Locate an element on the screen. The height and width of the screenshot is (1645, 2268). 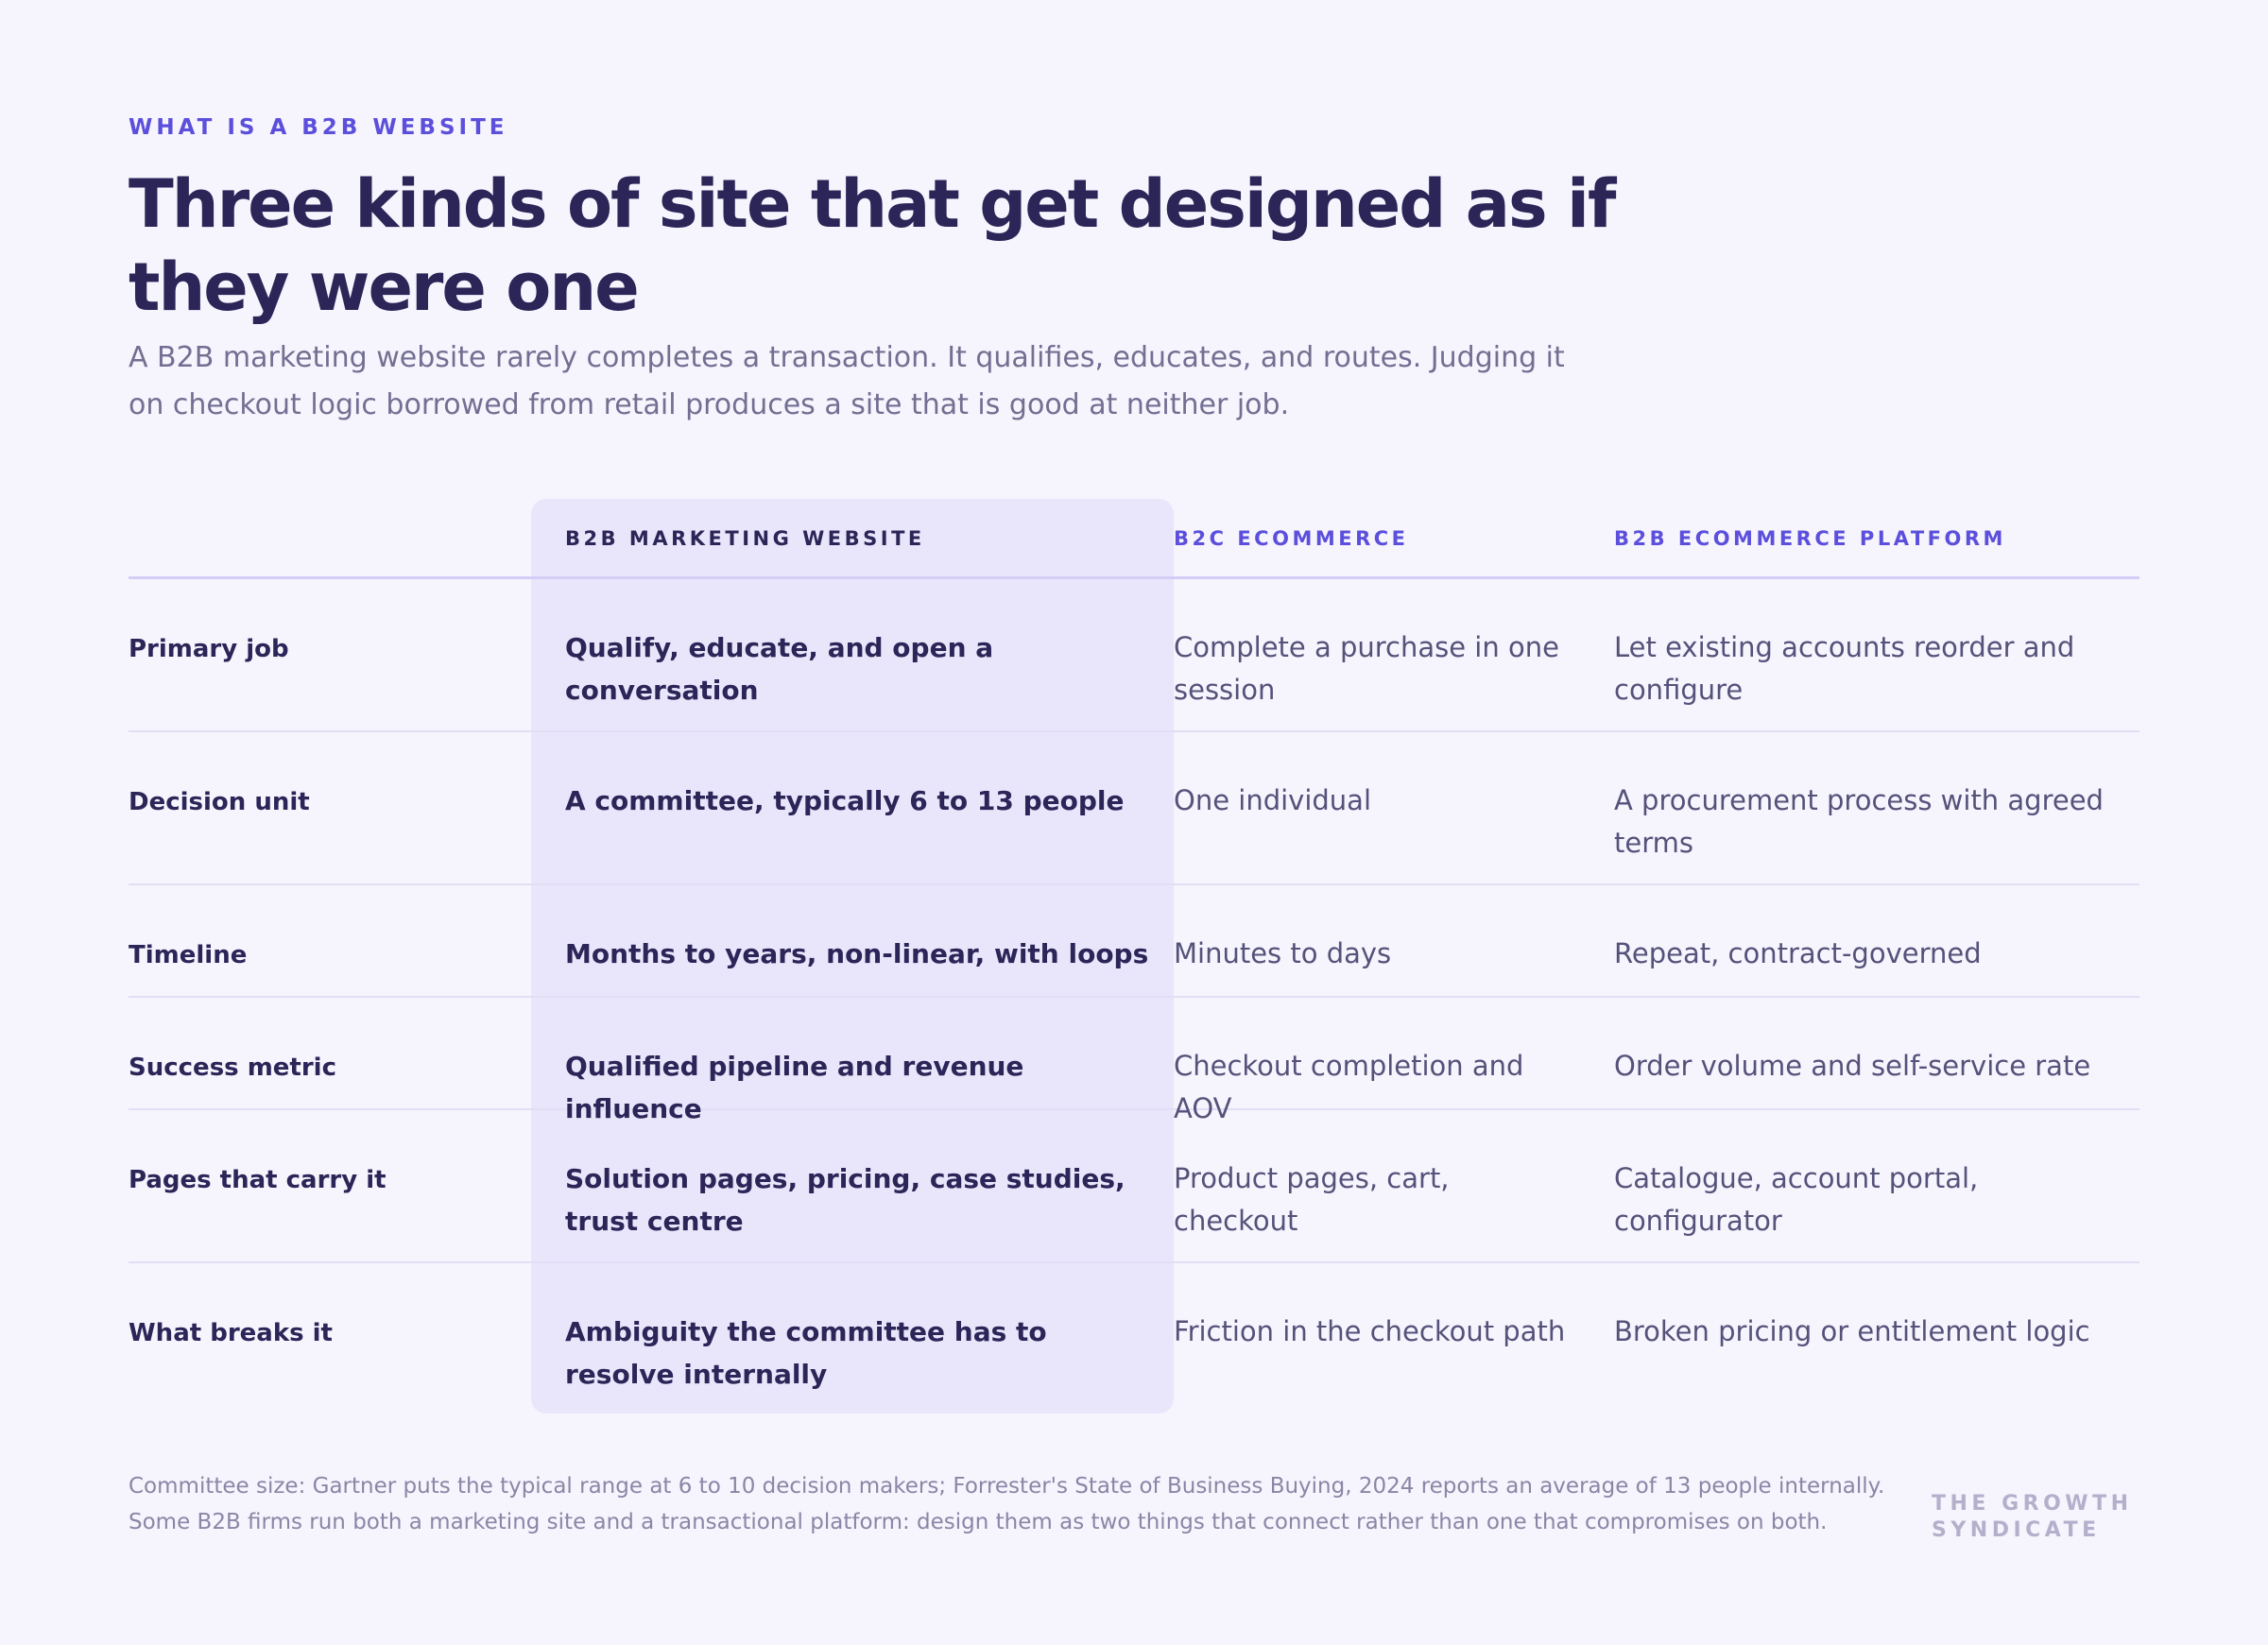
row-label: Pages that carry it is located at coordinates (258, 1180).